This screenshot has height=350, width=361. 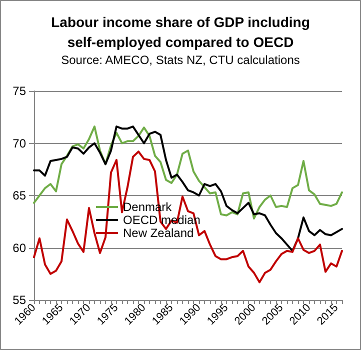 I want to click on y-tick-label: 70, so click(x=19, y=143).